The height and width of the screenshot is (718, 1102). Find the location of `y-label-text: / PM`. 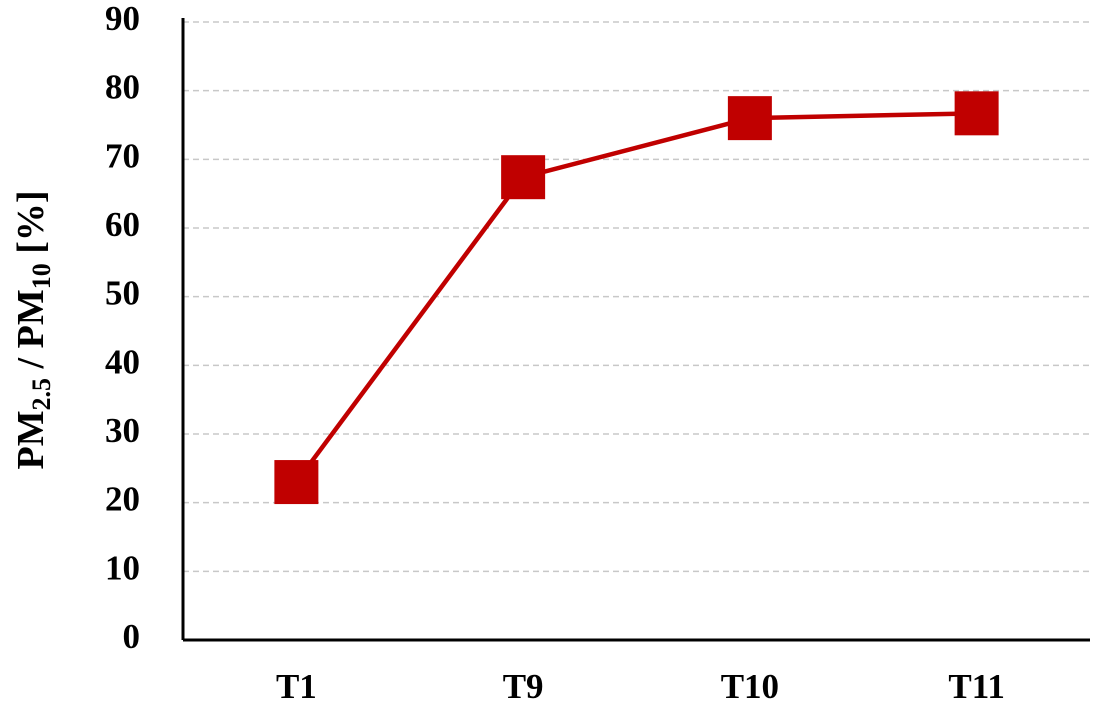

y-label-text: / PM is located at coordinates (31, 333).